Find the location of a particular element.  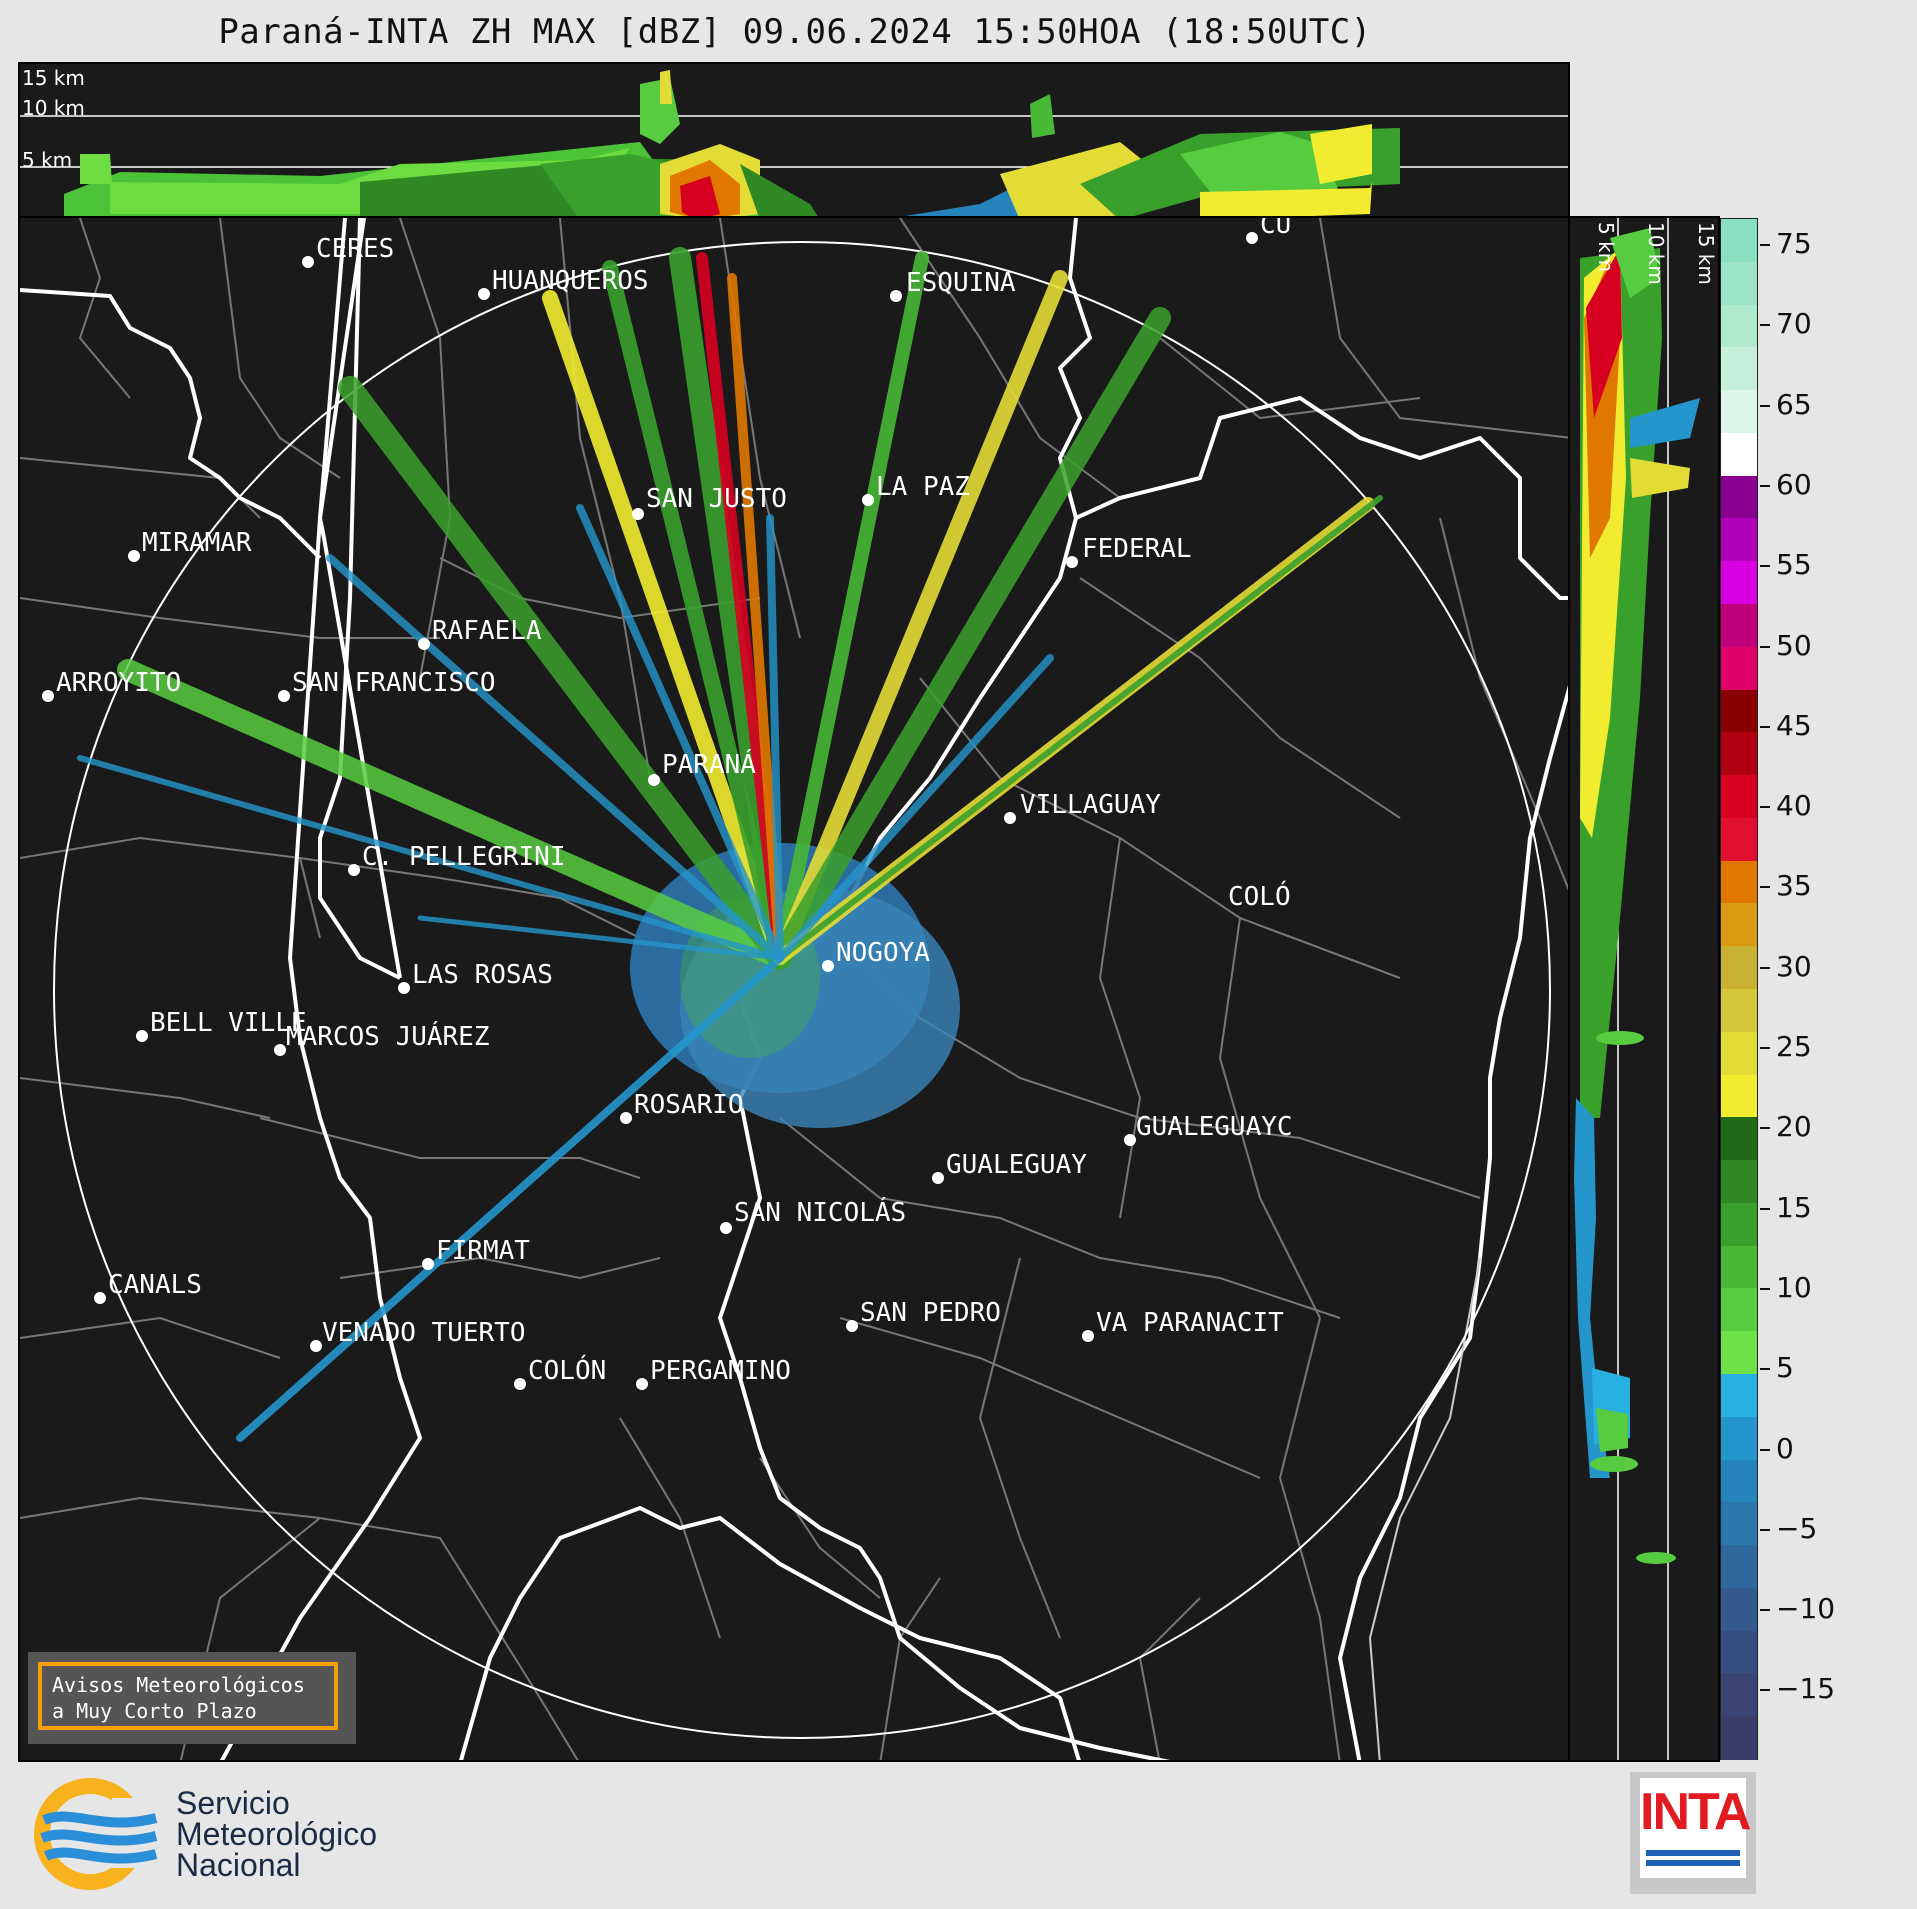

smn-logo-text: Servicio Meteorológico Nacional is located at coordinates (276, 1834).